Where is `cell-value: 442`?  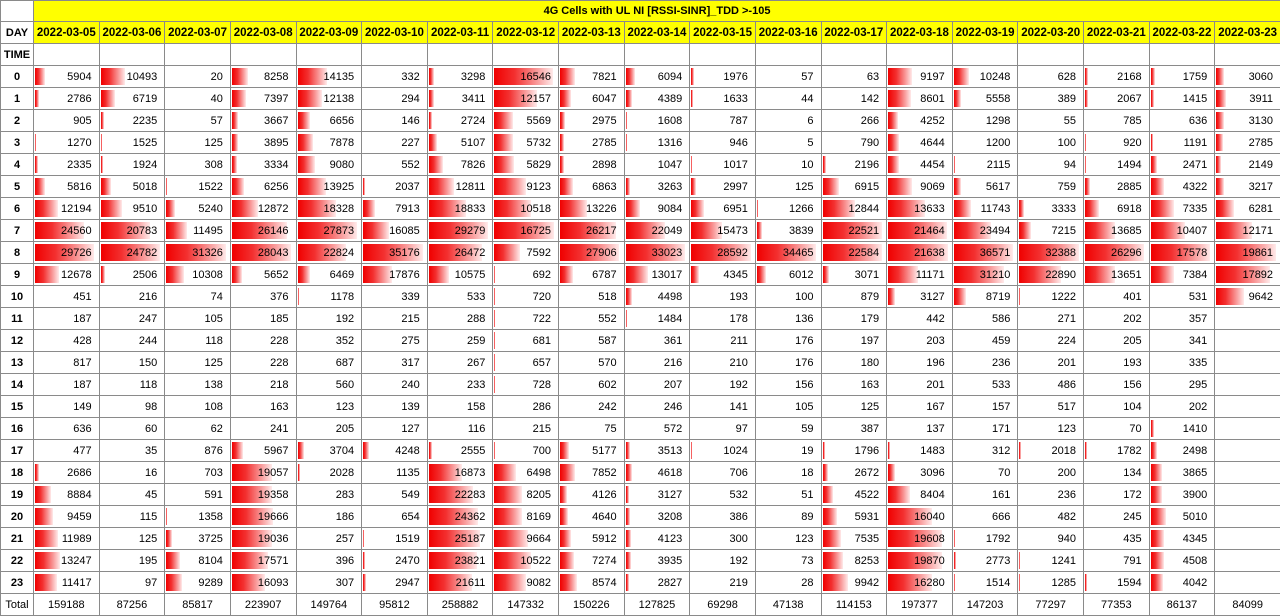
cell-value: 442 is located at coordinates (938, 319).